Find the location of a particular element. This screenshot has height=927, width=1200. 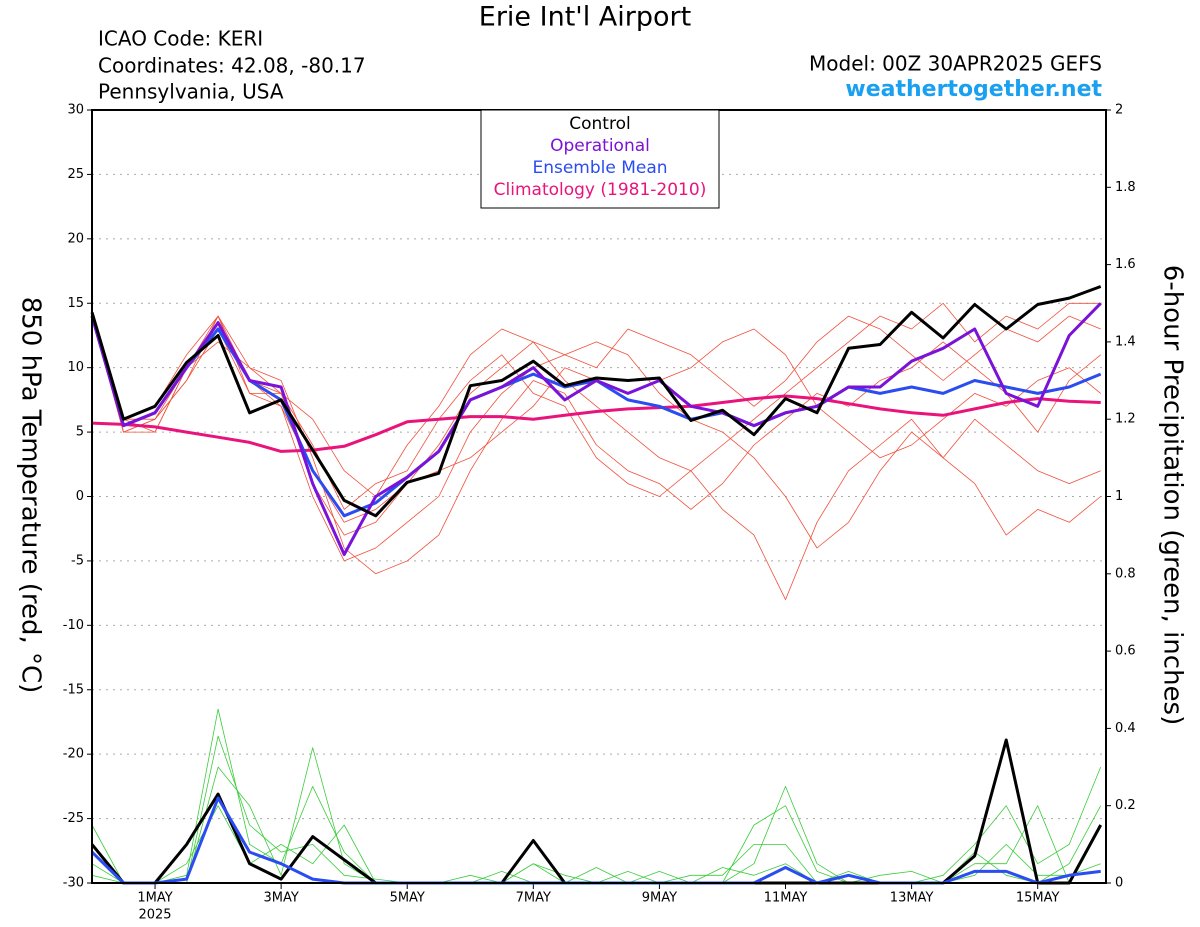

legend-box is located at coordinates (600, 159).